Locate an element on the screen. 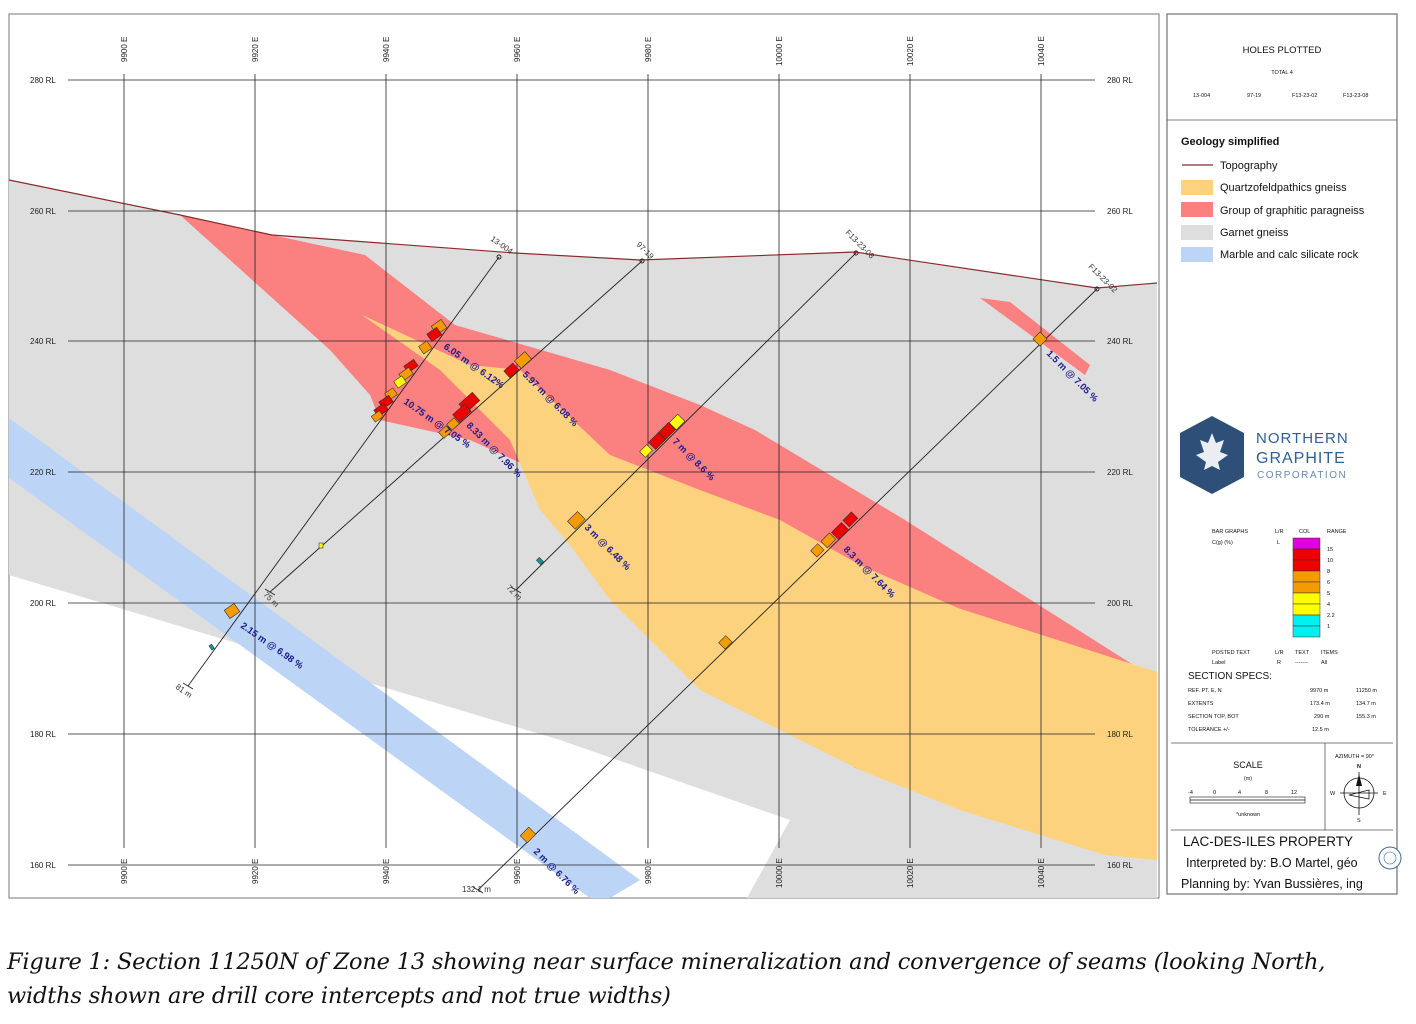 Image resolution: width=1416 pixels, height=1024 pixels. spec-row-label: EXTENTS is located at coordinates (1201, 704).